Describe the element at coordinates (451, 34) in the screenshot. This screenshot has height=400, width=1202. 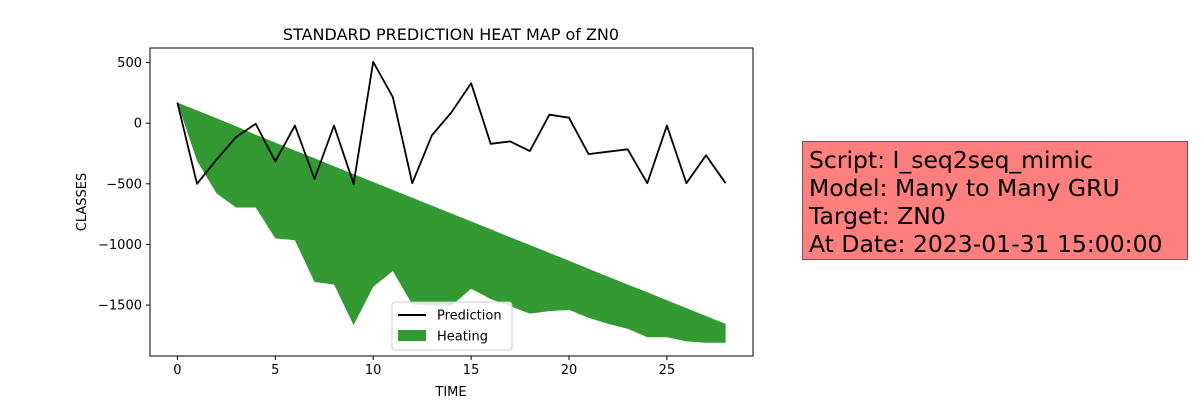
I see `chart-title: STANDARD PREDICTION HEAT MAP of ZN0` at that location.